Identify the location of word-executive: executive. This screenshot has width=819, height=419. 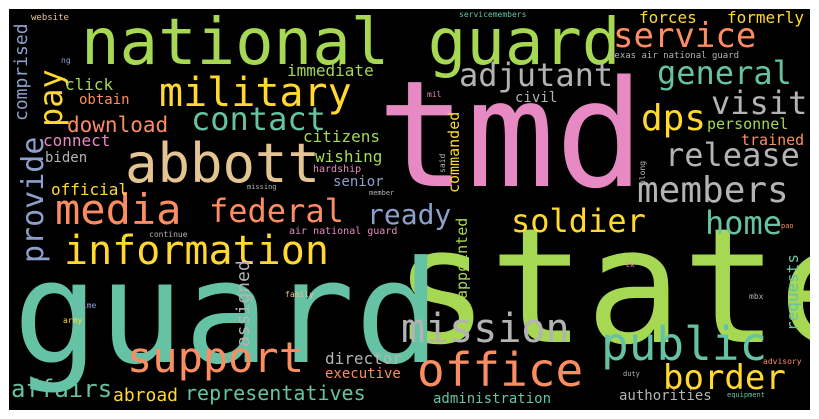
(363, 374).